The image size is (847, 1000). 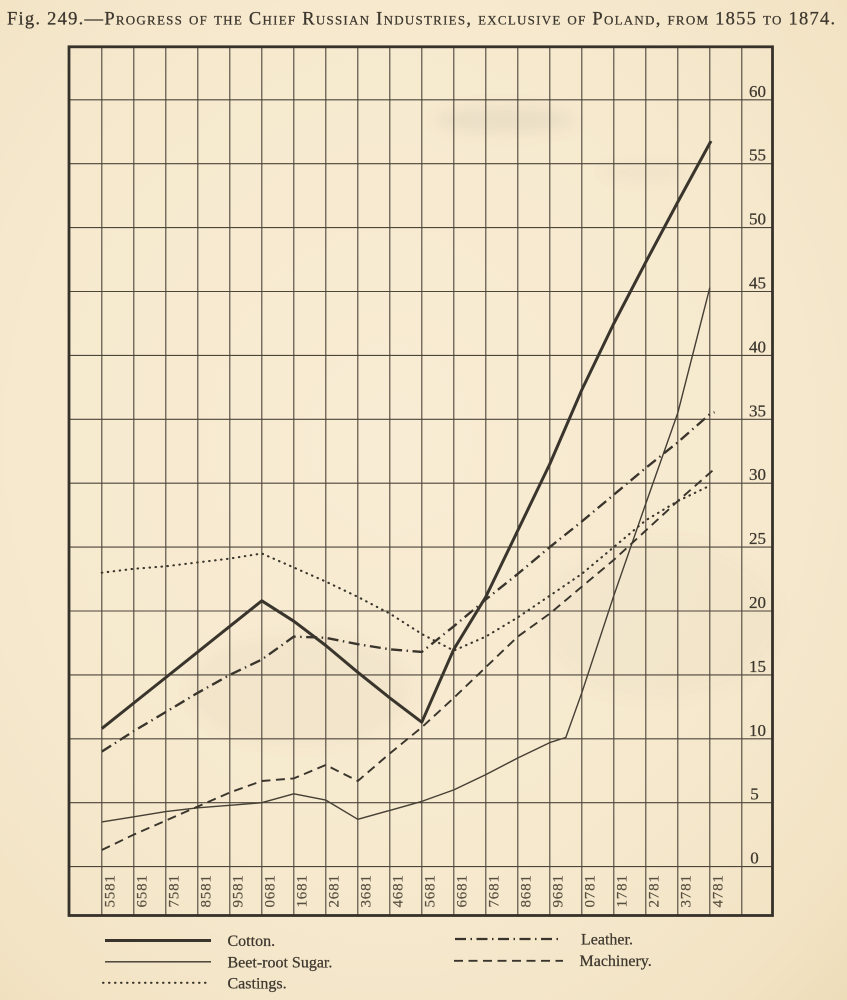 What do you see at coordinates (686, 890) in the screenshot?
I see `svg-text: 3781` at bounding box center [686, 890].